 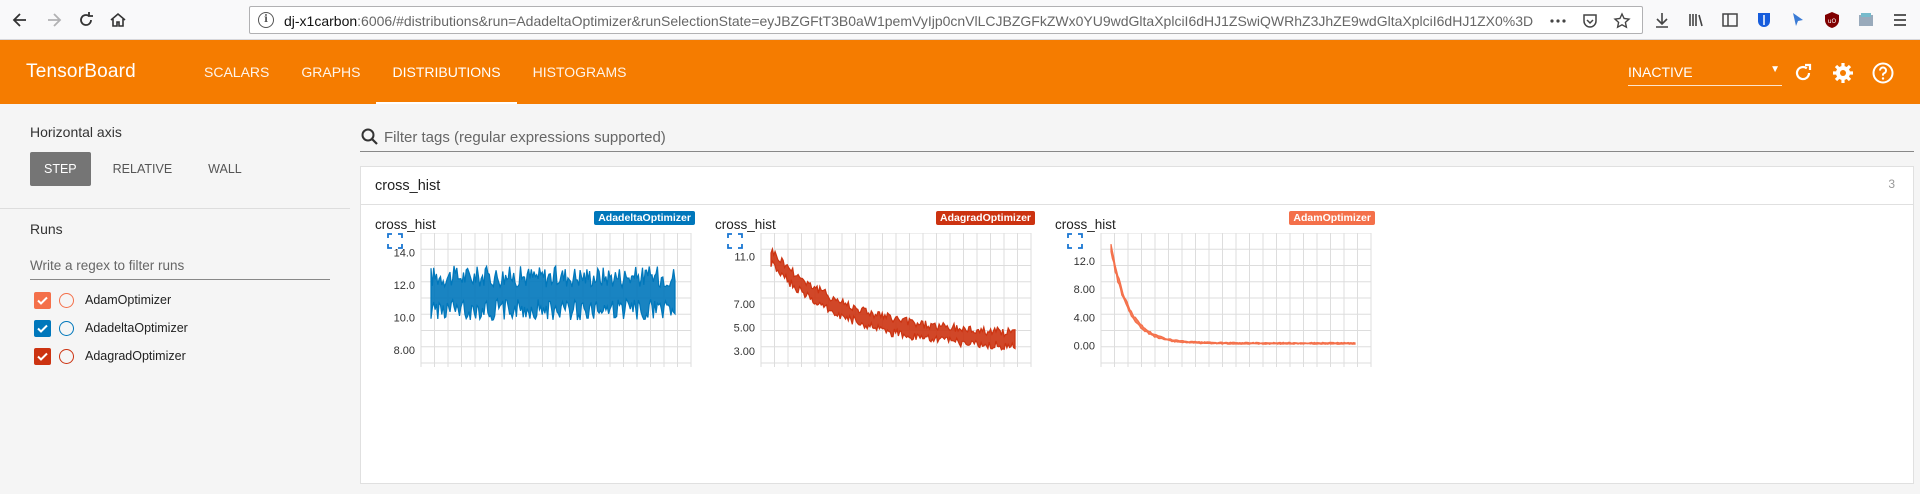 I want to click on y-tick-label: 11.0, so click(x=744, y=258).